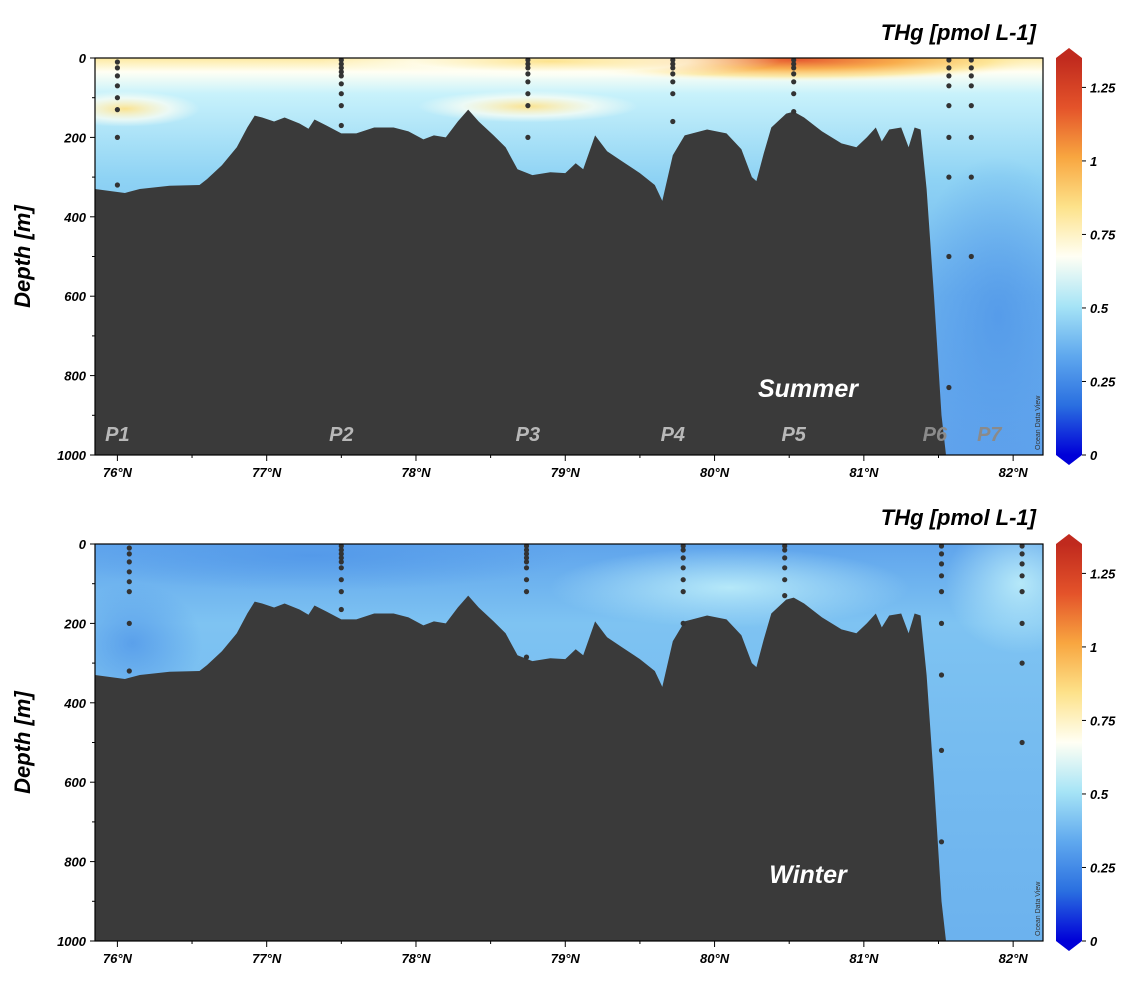 The width and height of the screenshot is (1125, 995). Describe the element at coordinates (1094, 455) in the screenshot. I see `colorbar-tick-label: 0` at that location.